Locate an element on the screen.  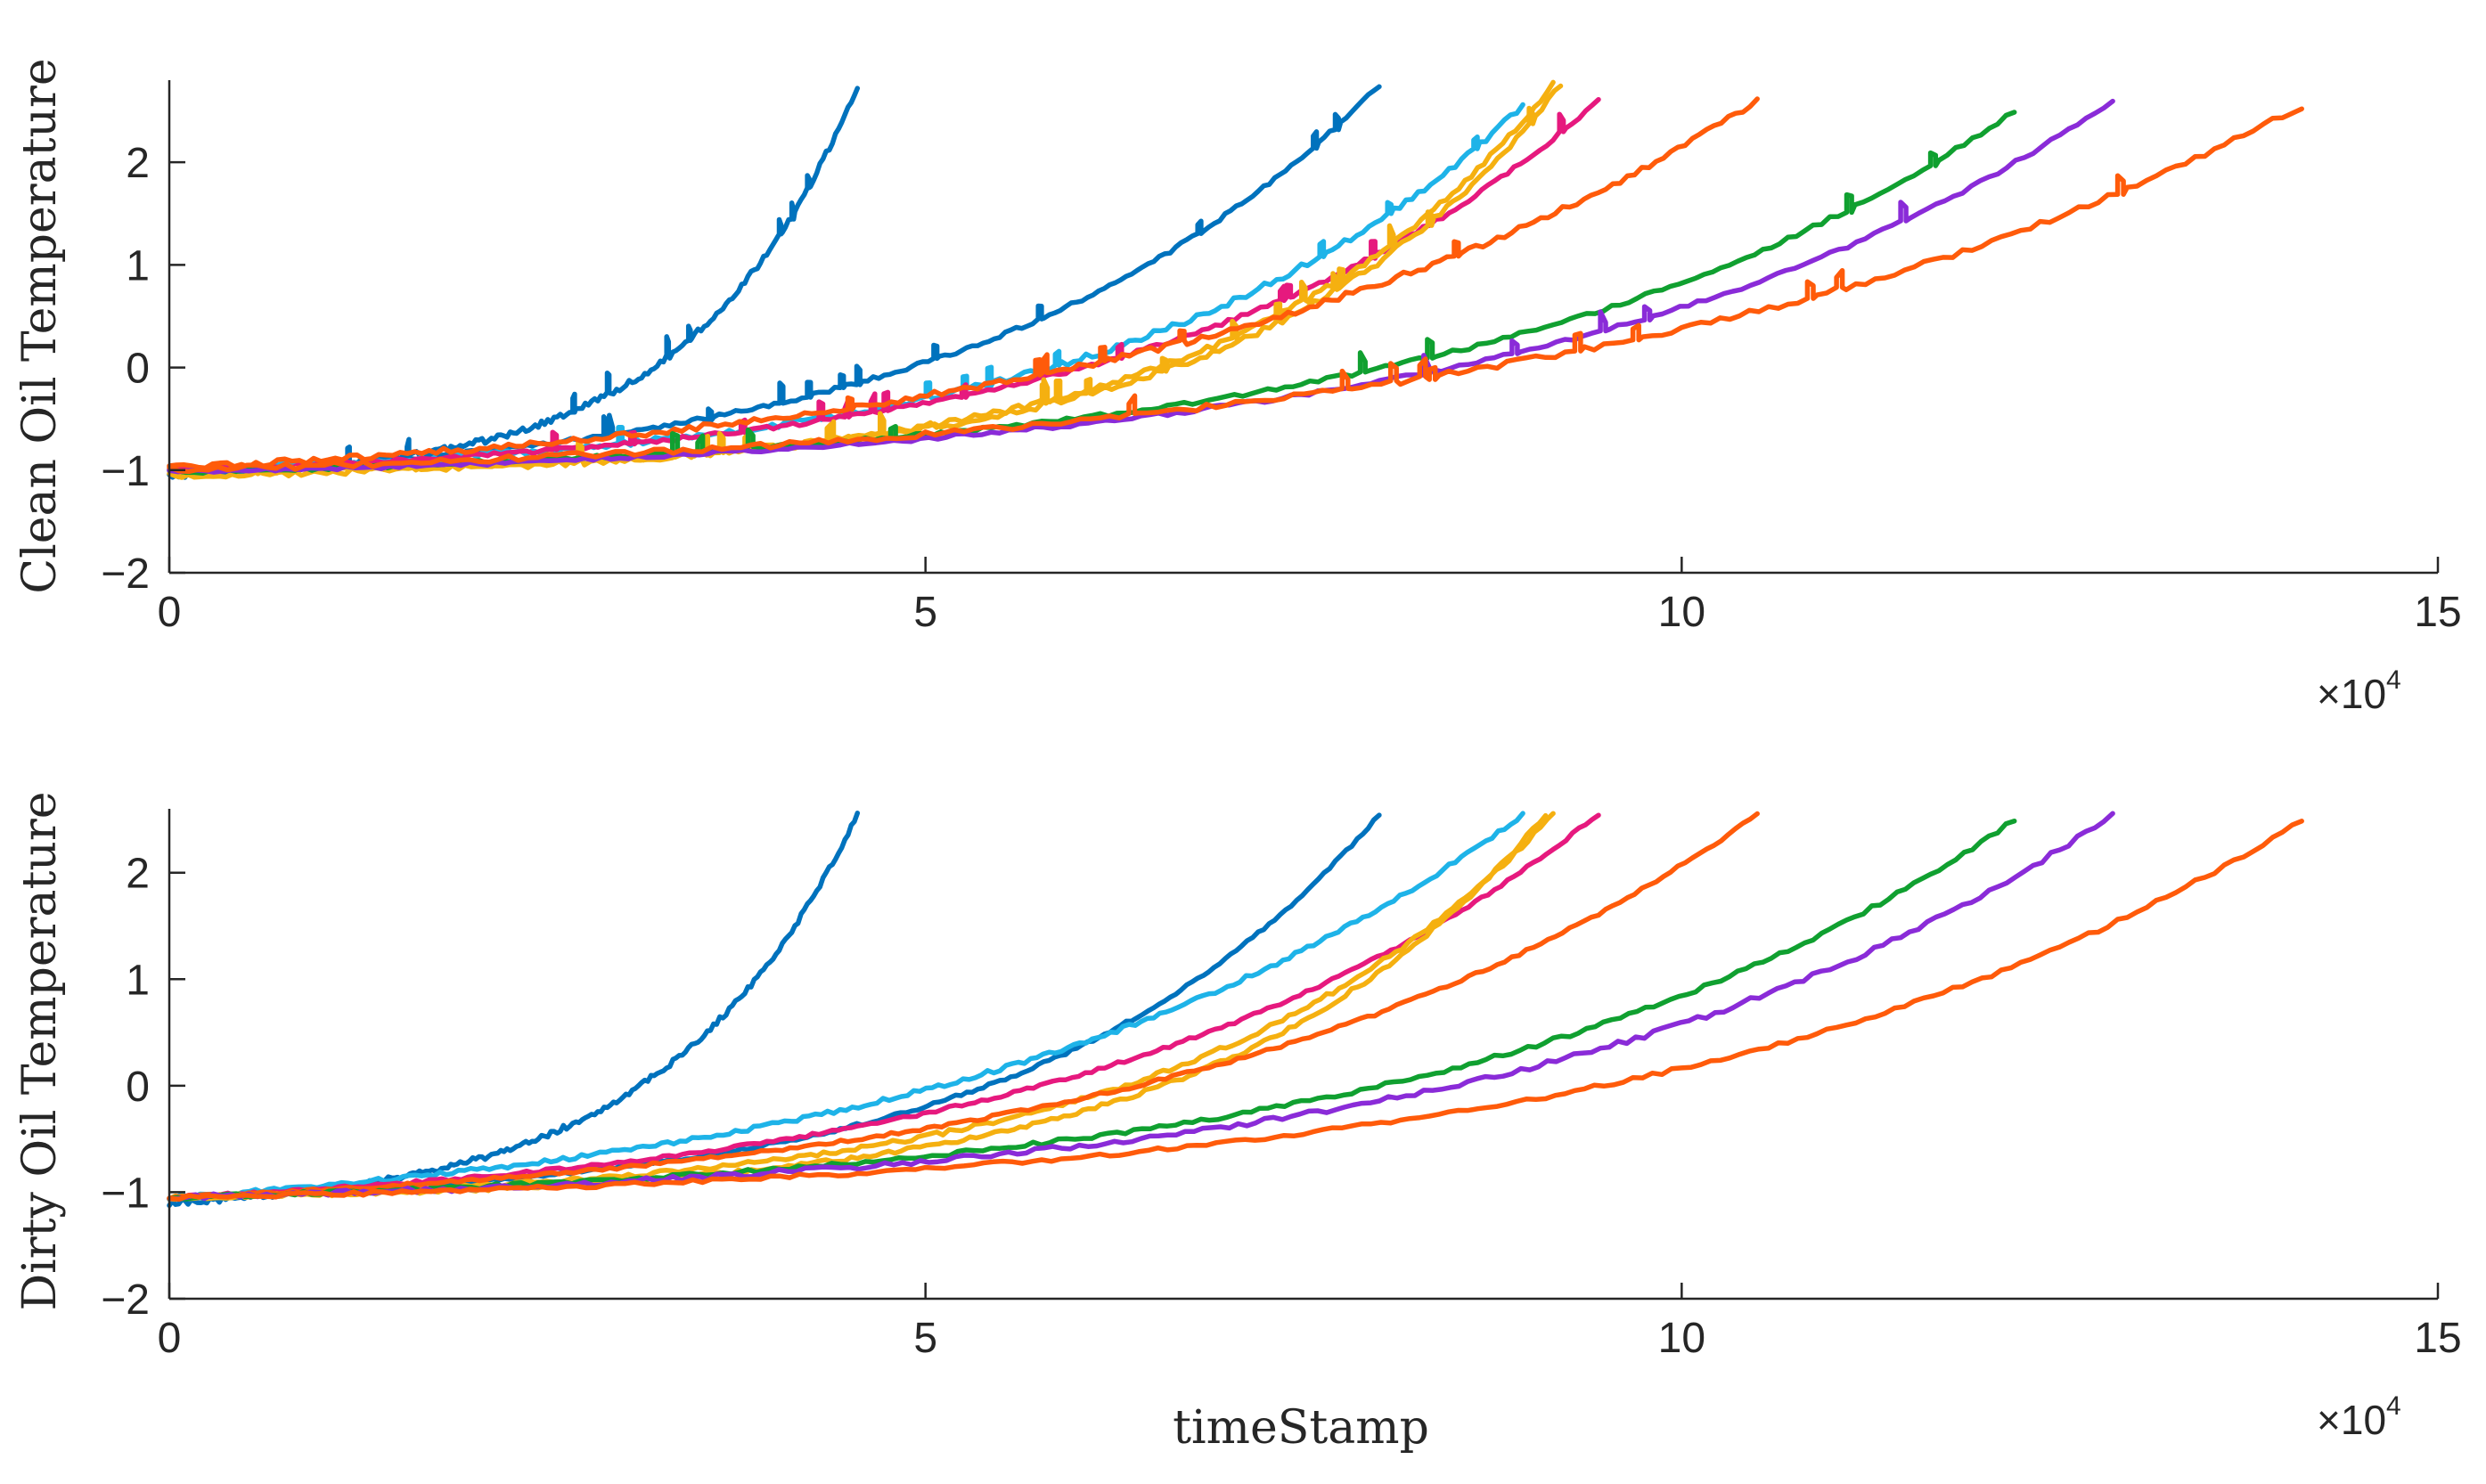
clean-oil-x-multiplier: ×10⁴ is located at coordinates (2359, 691).